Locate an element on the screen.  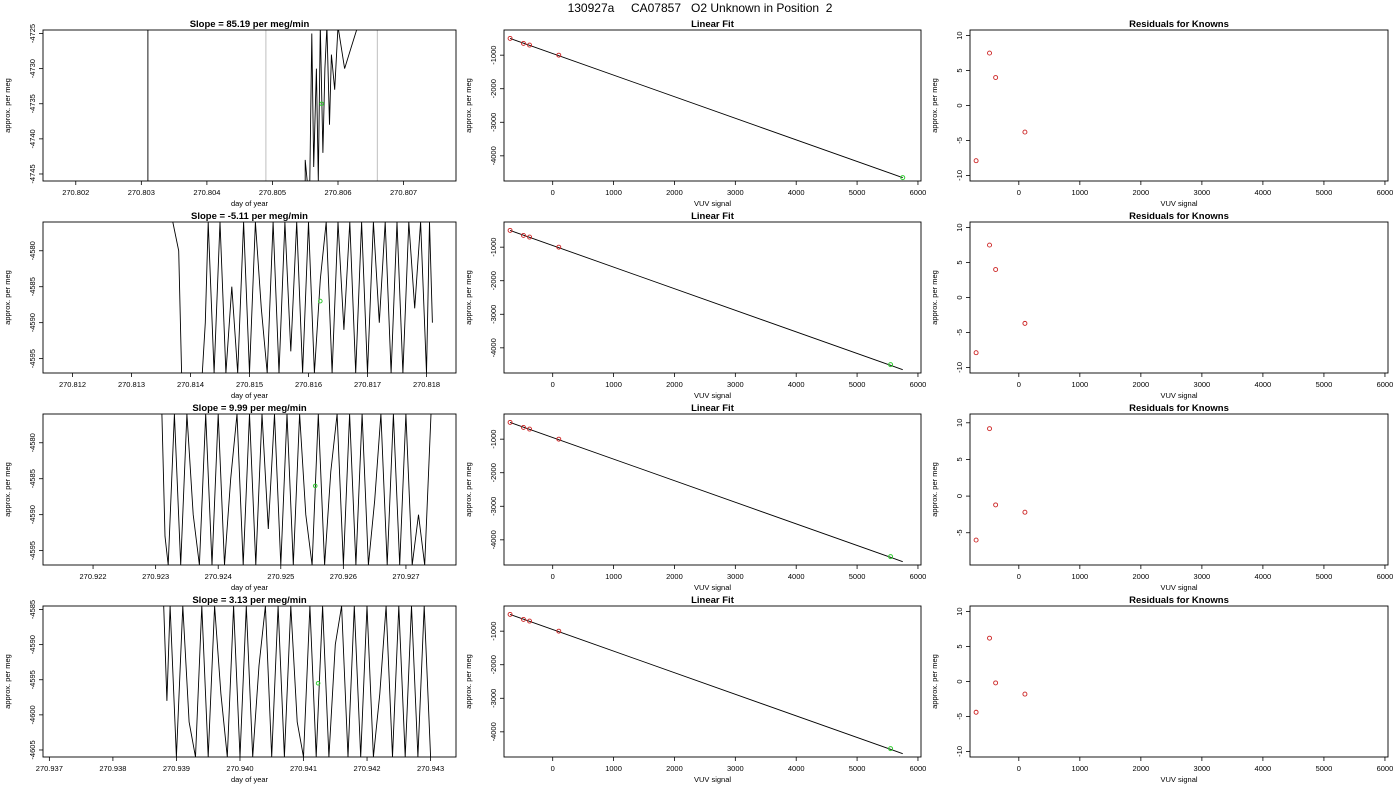
resid-3-ytick-label: 10 is located at coordinates (959, 423).